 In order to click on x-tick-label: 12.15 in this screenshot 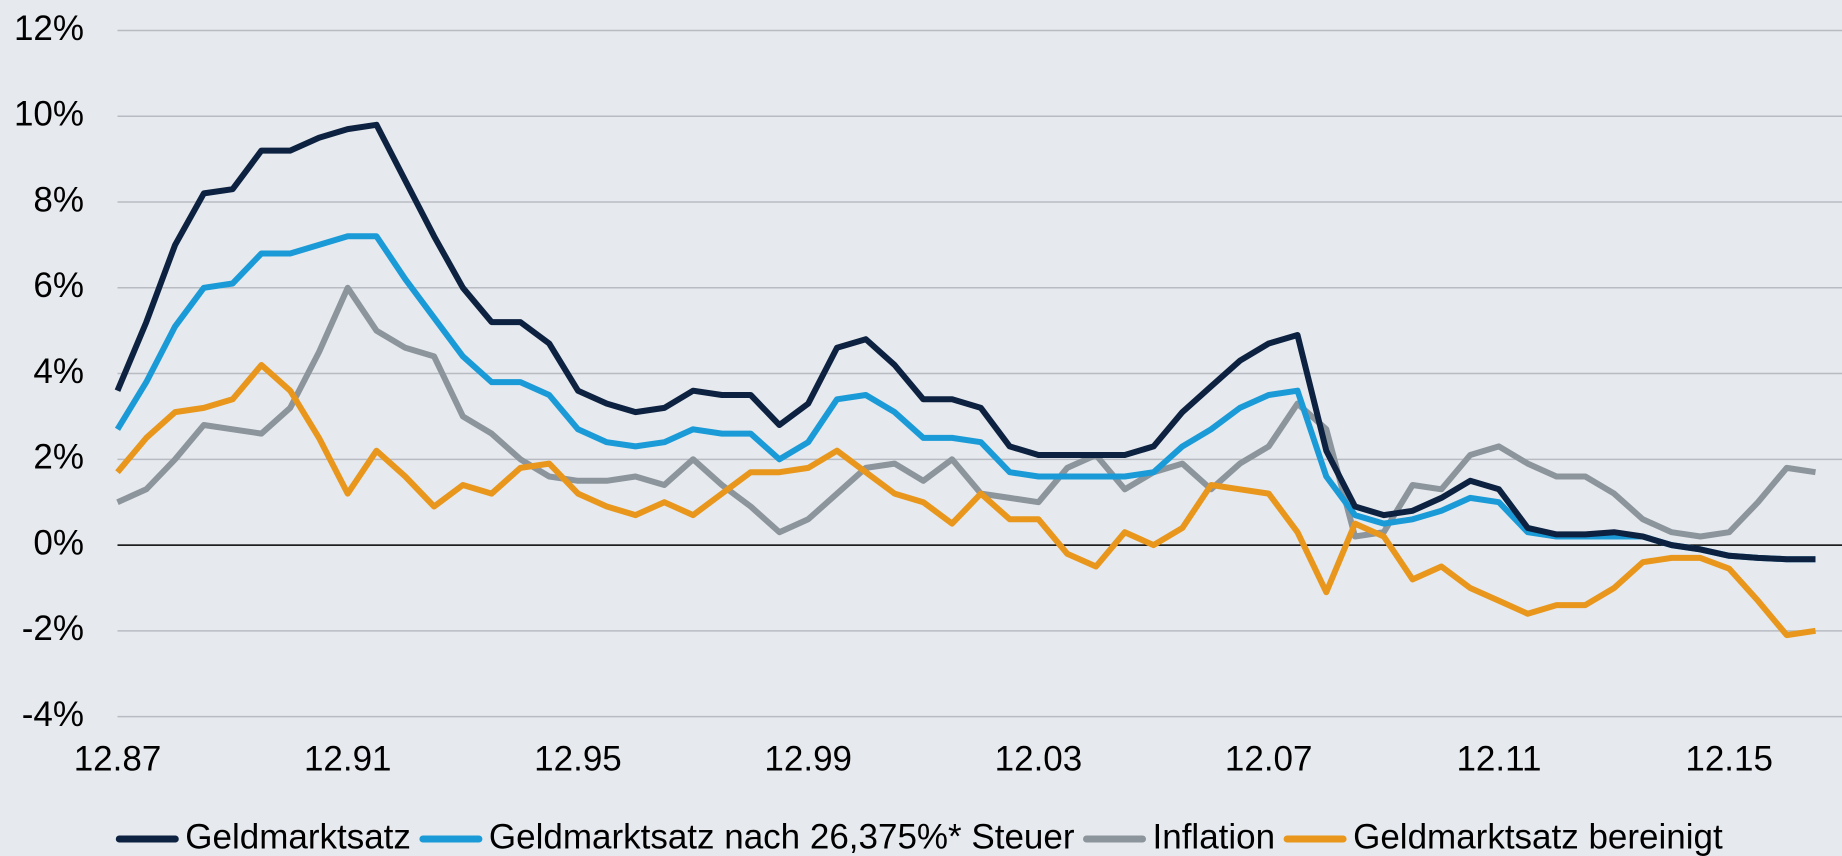, I will do `click(1729, 758)`.